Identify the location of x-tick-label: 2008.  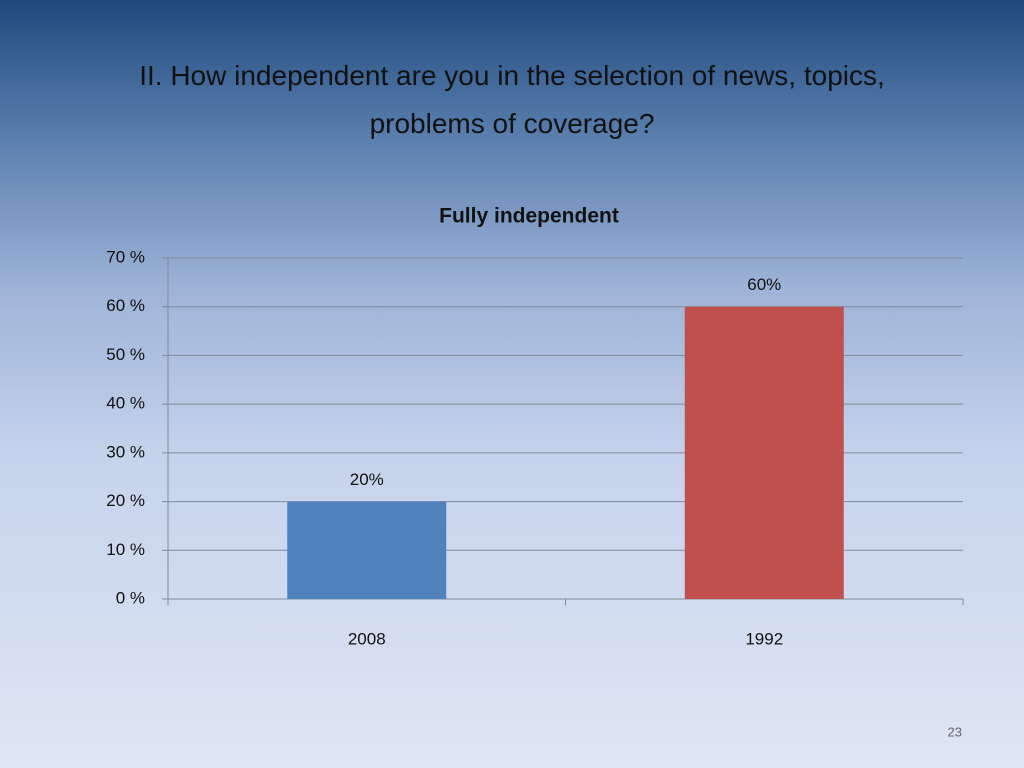
(367, 638).